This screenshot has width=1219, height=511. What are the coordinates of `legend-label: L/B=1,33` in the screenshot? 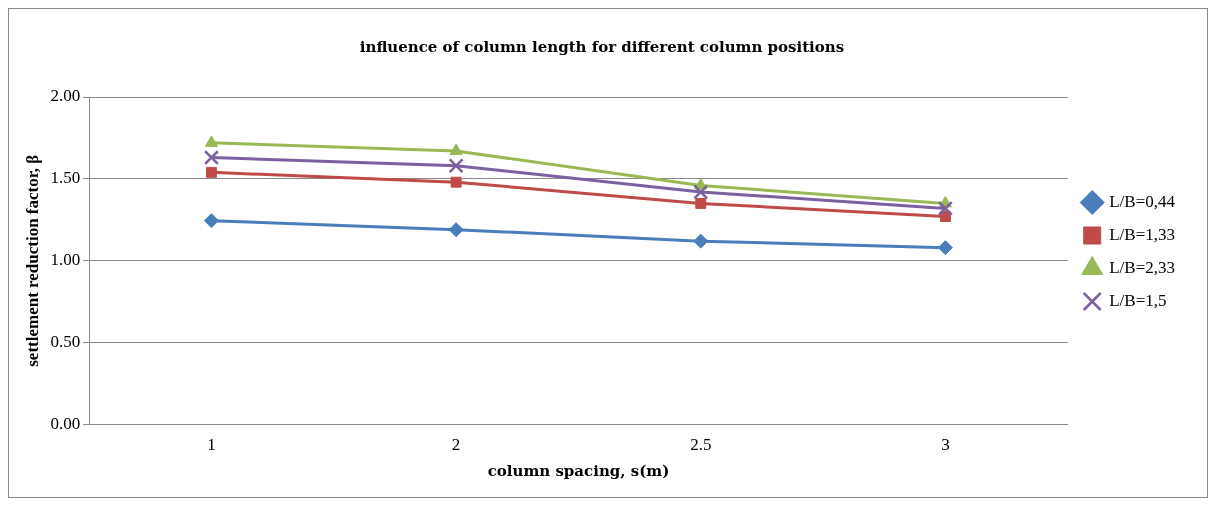 It's located at (1142, 234).